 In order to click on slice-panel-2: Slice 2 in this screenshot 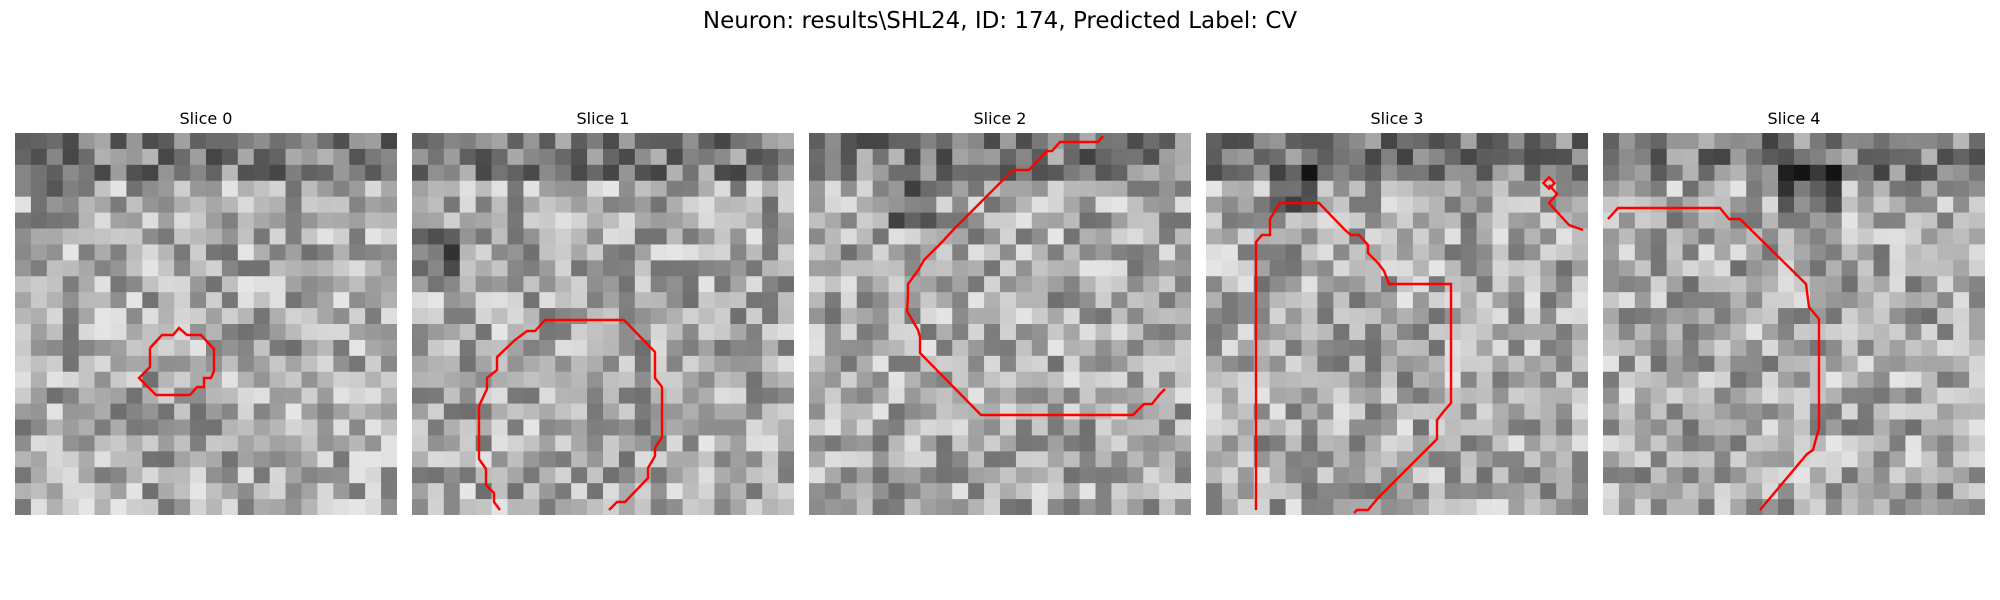, I will do `click(1000, 311)`.